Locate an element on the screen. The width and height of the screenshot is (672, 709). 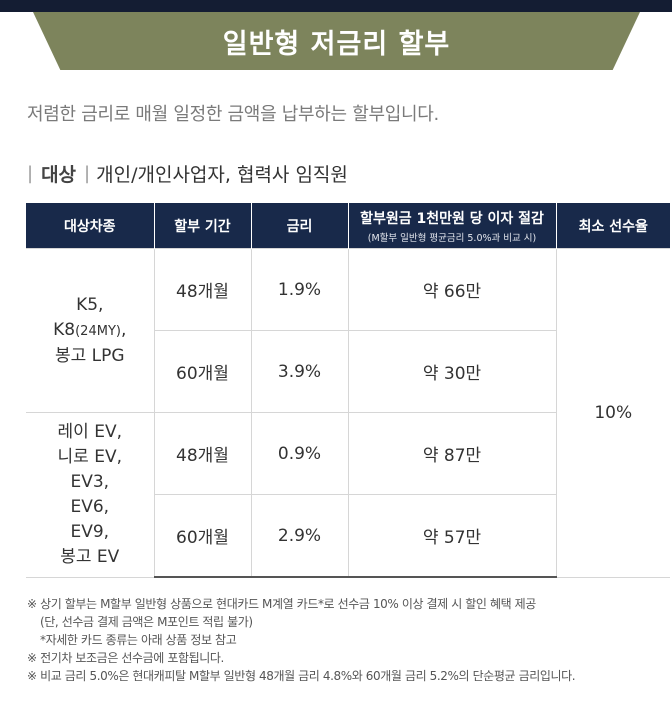
saving-cell: 약 57만 is located at coordinates (452, 536).